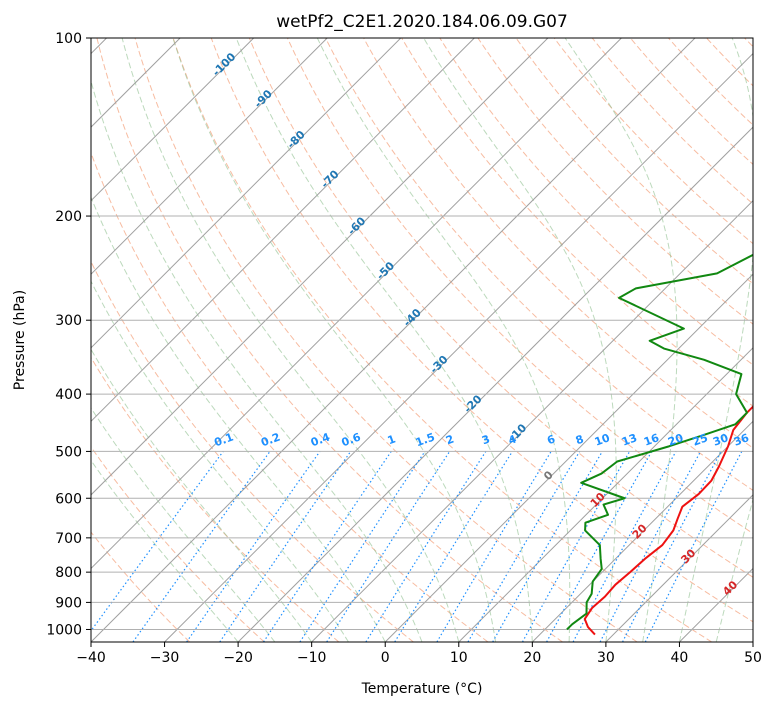 The width and height of the screenshot is (775, 712). I want to click on mixing-ratio-label: 6, so click(551, 439).